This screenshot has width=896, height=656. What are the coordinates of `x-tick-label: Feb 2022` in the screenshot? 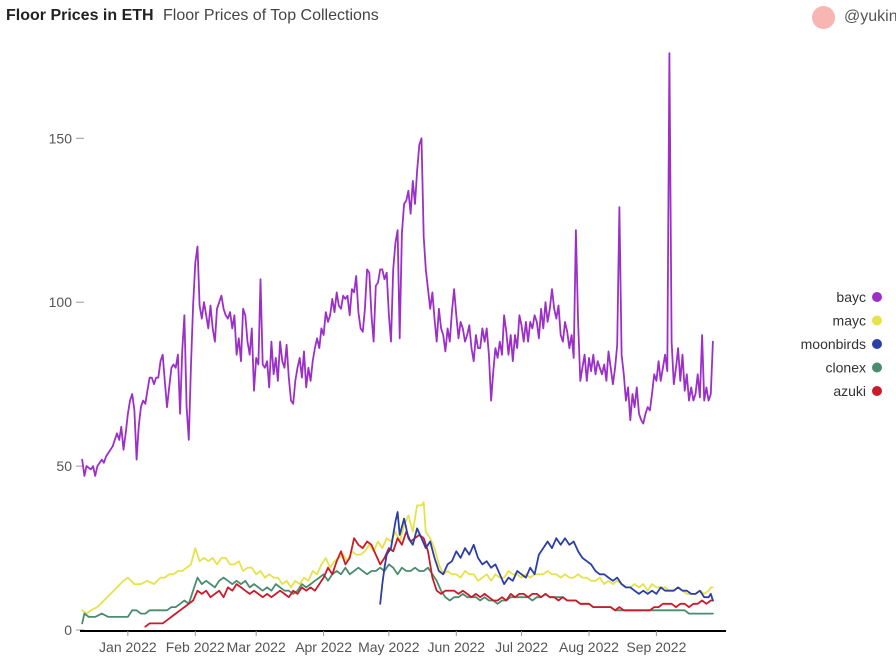 It's located at (195, 647).